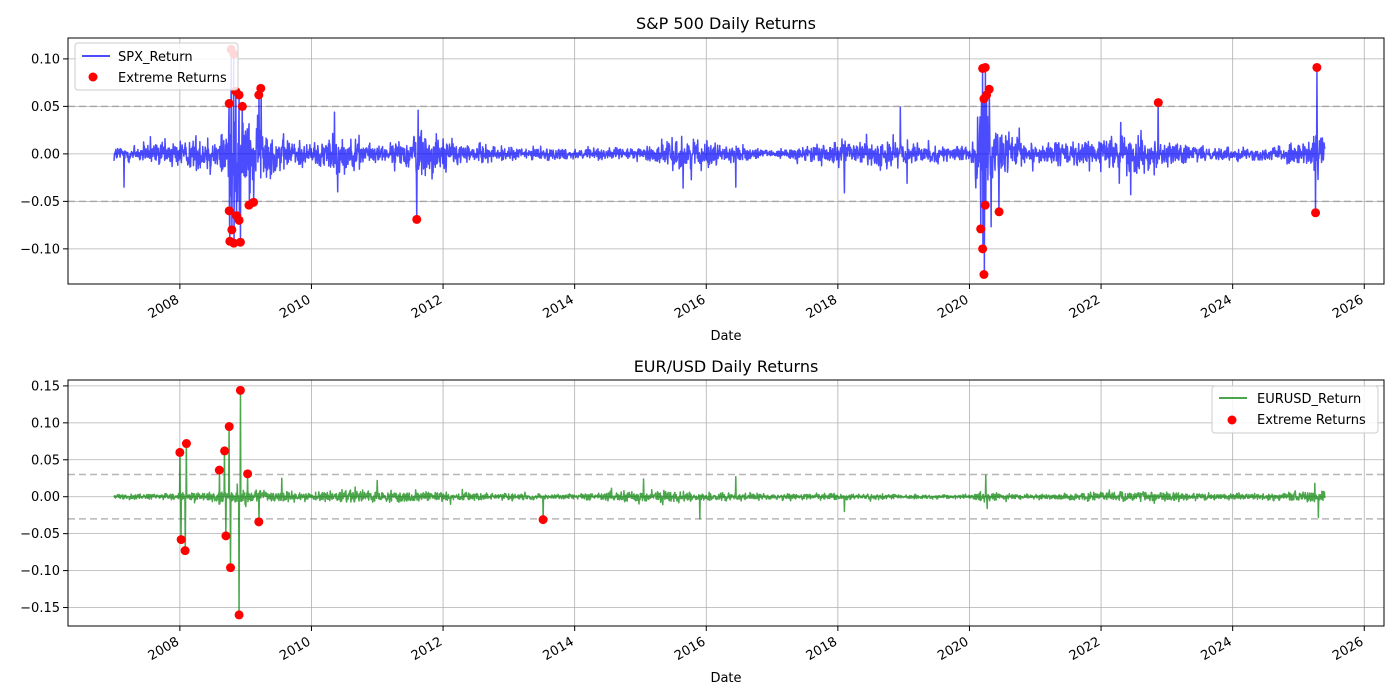 The width and height of the screenshot is (1400, 700). Describe the element at coordinates (1309, 399) in the screenshot. I see `eurusd-legend-line-label: EURUSD_Return` at that location.